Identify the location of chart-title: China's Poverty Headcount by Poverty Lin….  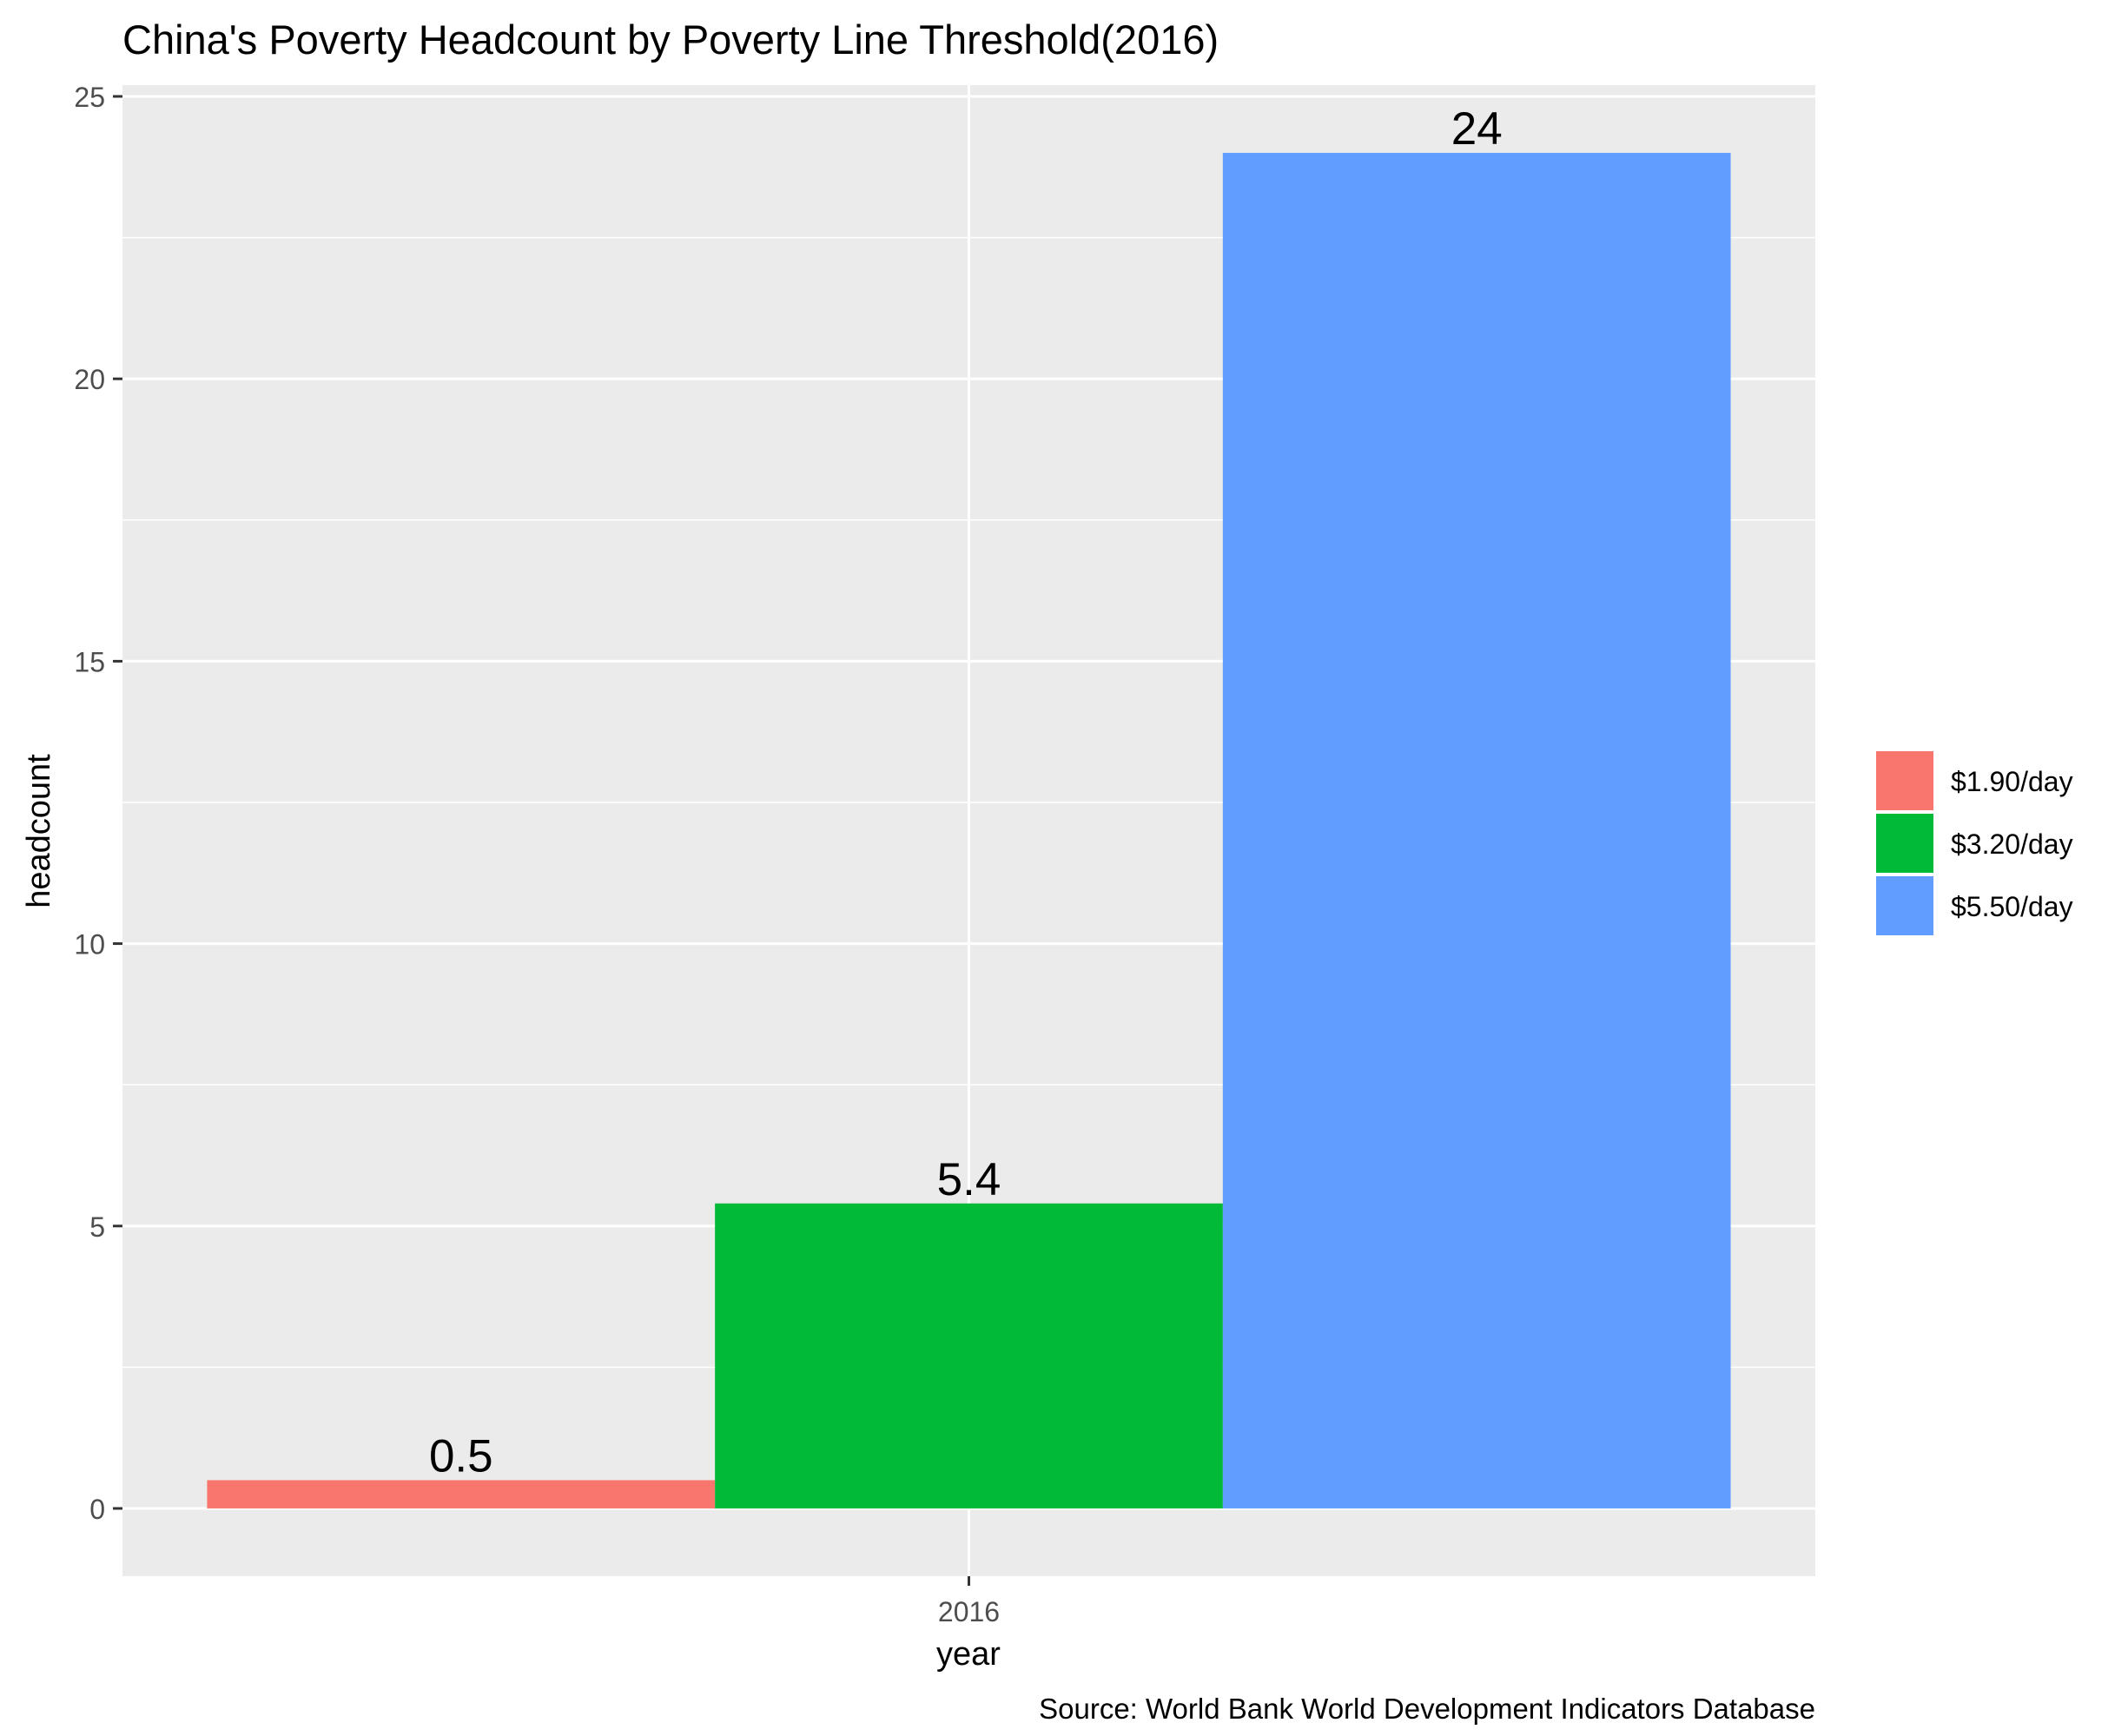
(670, 40).